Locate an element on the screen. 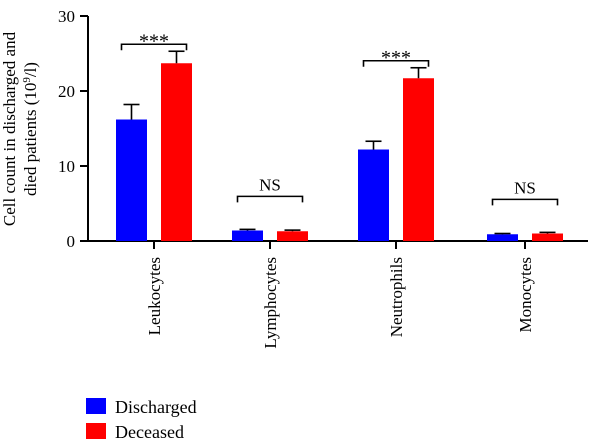 The height and width of the screenshot is (442, 600). bar-discharged-lymphocytes is located at coordinates (247, 235).